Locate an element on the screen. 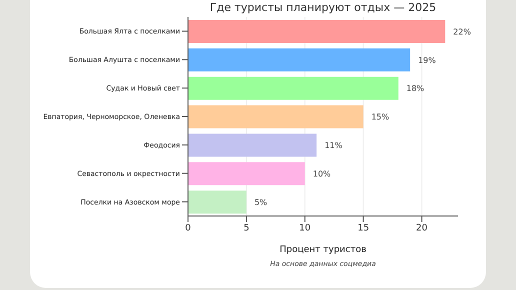  data-label: 15% is located at coordinates (380, 117).